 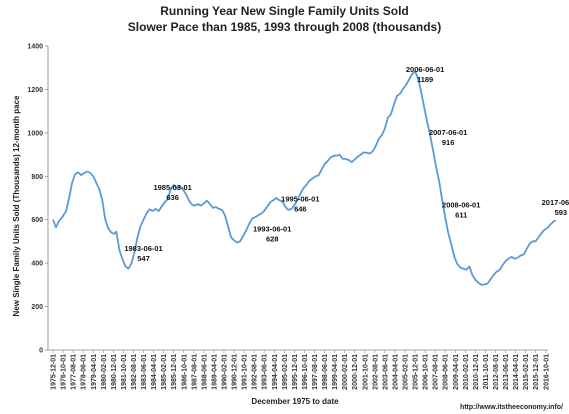 I want to click on source-url: http://www.itstheeconomy.info/, so click(x=511, y=407).